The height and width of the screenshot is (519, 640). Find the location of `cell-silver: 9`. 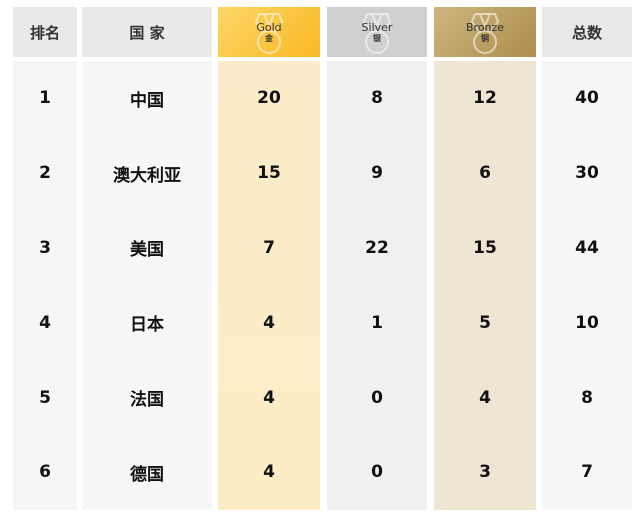

cell-silver: 9 is located at coordinates (377, 173).